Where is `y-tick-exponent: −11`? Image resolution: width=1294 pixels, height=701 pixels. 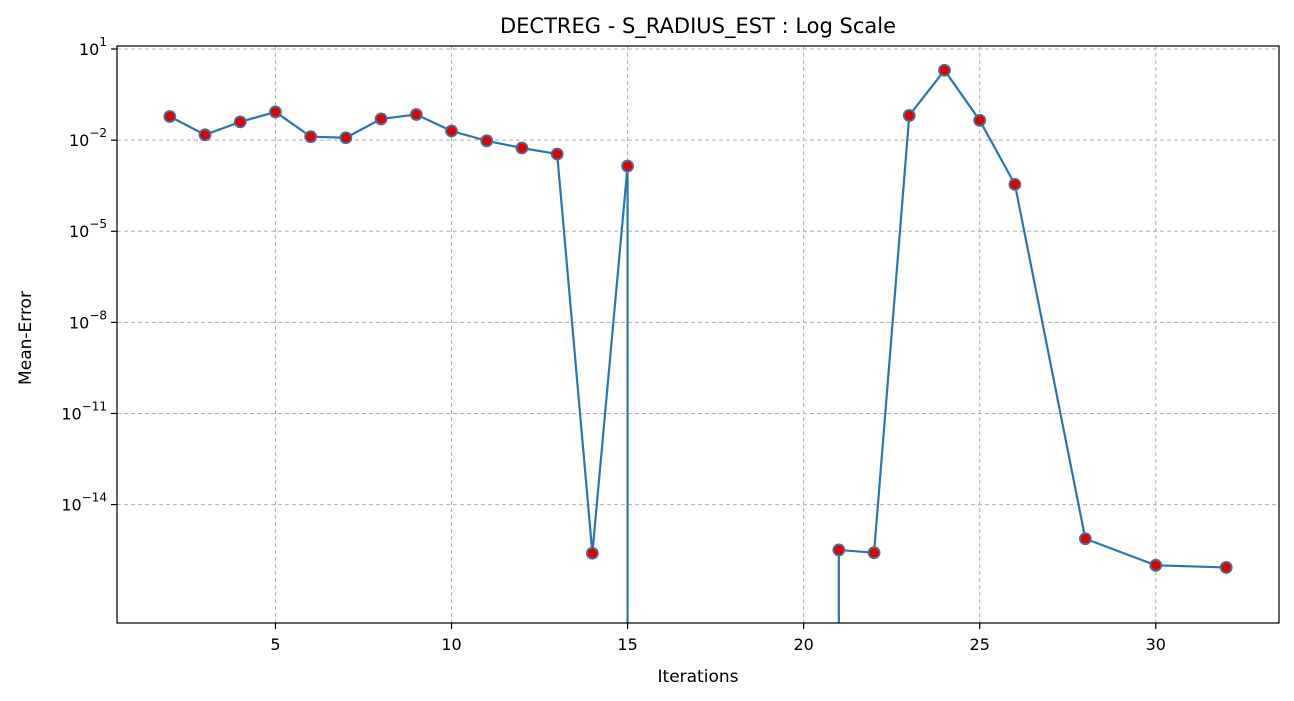 y-tick-exponent: −11 is located at coordinates (94, 406).